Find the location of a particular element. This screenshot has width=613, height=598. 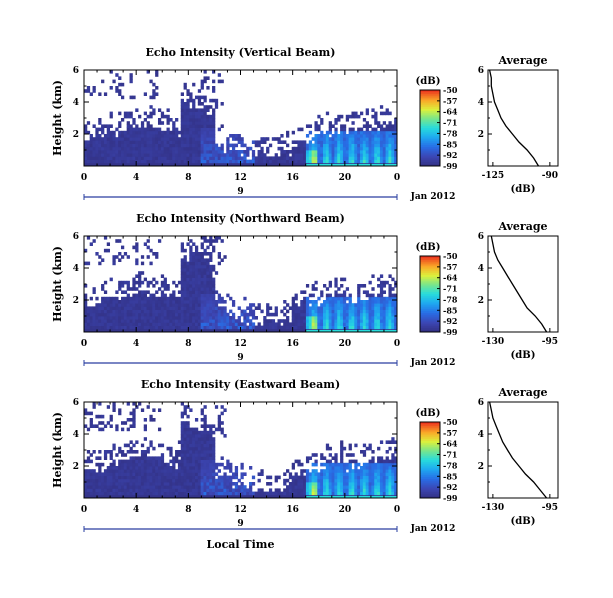

panel-title: Echo Intensity (Northward Beam) is located at coordinates (240, 218).